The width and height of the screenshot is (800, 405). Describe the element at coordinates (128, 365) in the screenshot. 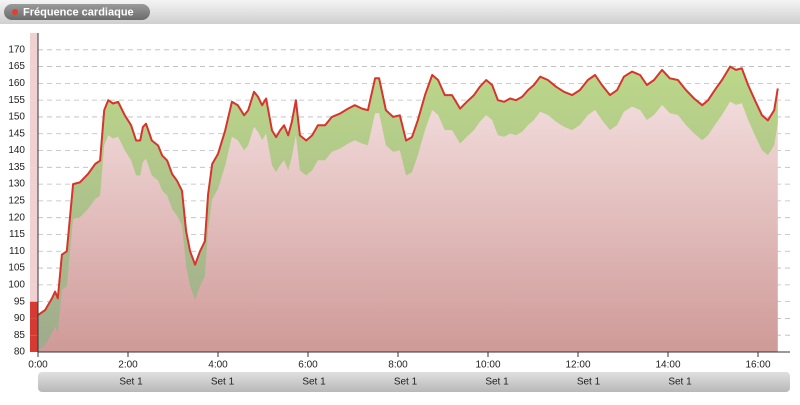

I see `x-tick-label: 2:00` at that location.